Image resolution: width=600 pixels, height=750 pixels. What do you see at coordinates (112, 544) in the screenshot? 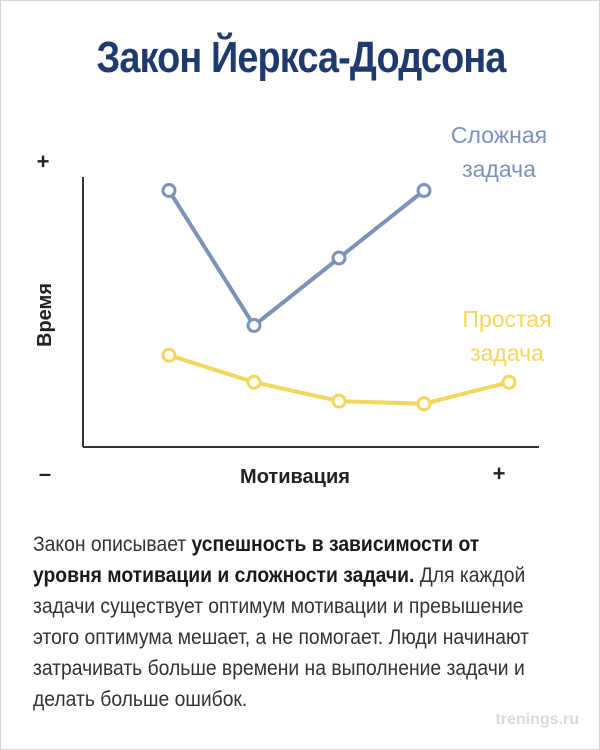
I see `description-intro: Закон описывает` at bounding box center [112, 544].